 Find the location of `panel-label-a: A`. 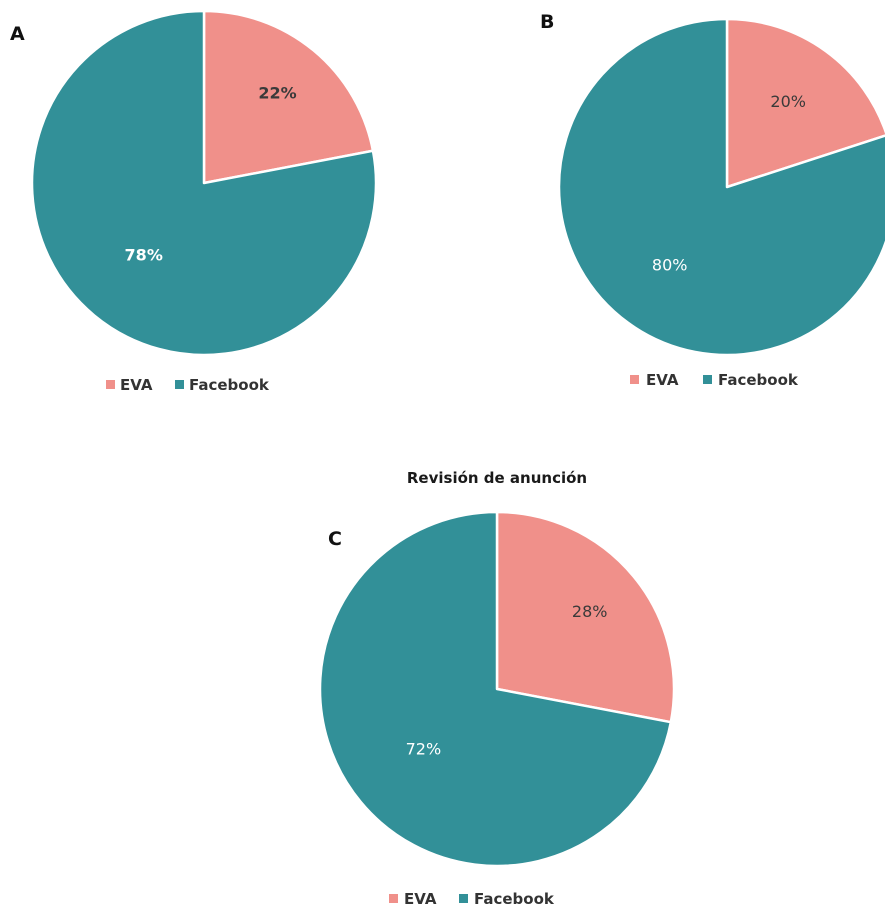

panel-label-a: A is located at coordinates (17, 34).